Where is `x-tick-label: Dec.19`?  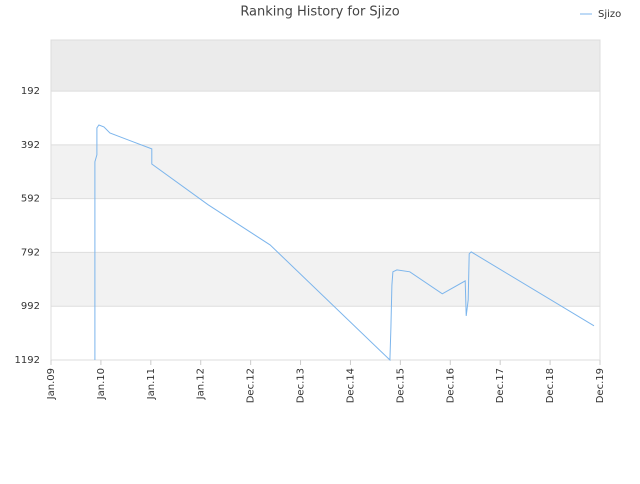
x-tick-label: Dec.19 is located at coordinates (600, 385).